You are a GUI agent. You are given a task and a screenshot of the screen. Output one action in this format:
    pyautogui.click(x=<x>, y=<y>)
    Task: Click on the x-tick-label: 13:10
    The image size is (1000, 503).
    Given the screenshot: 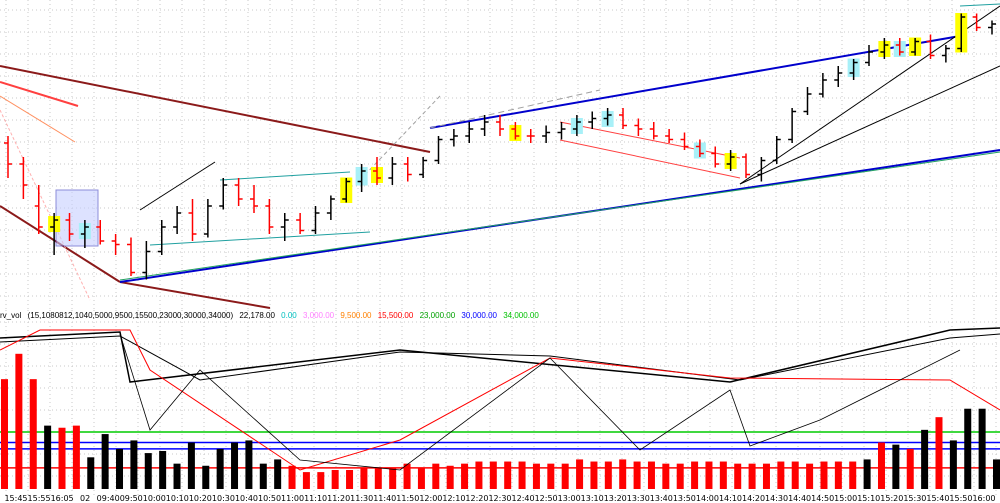 What is the action you would take?
    pyautogui.click(x=592, y=498)
    